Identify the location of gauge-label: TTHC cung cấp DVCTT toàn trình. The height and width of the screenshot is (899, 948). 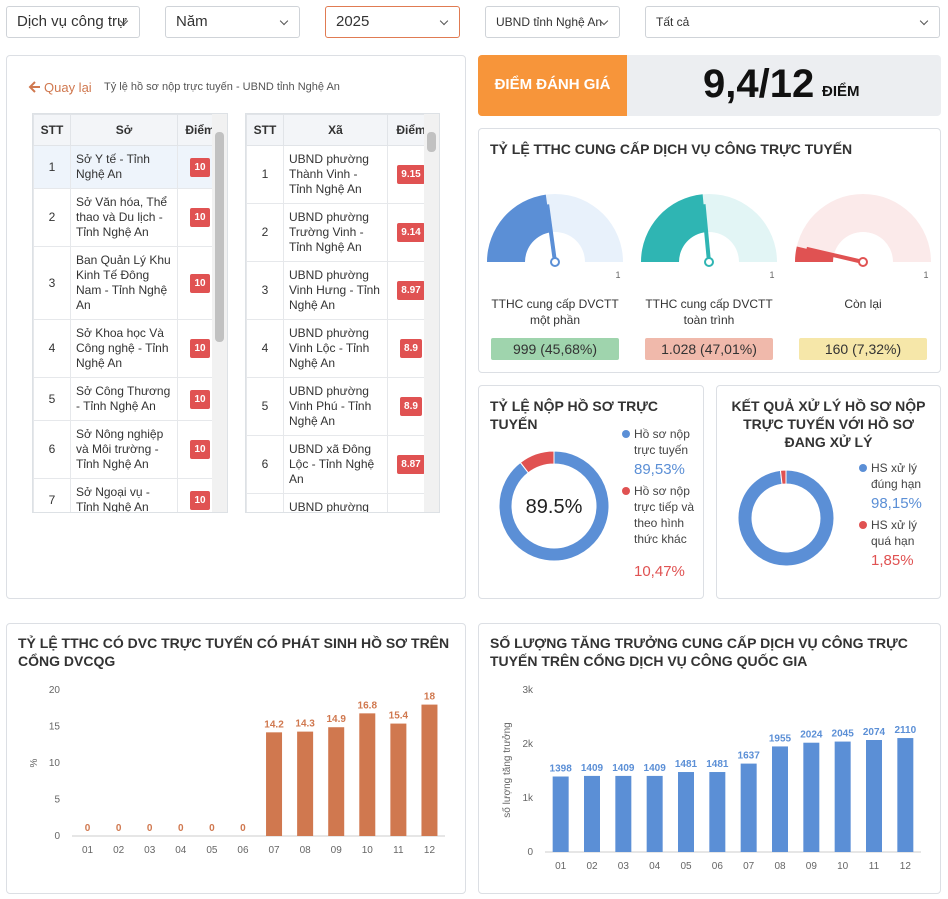
(709, 312).